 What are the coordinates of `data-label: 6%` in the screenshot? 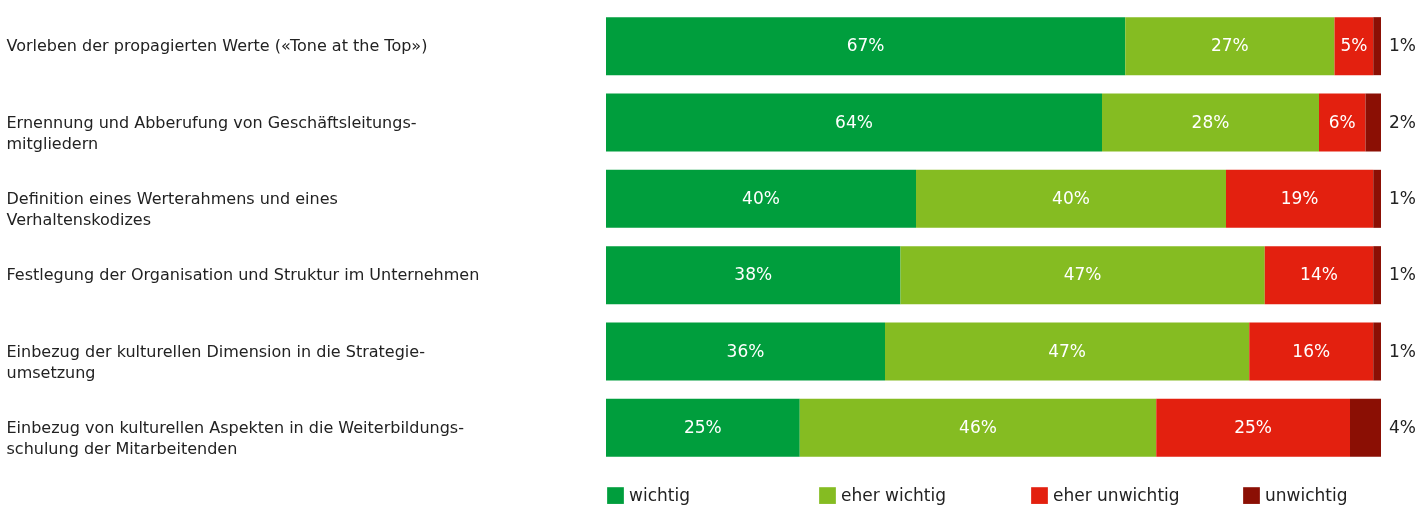 It's located at (1342, 121).